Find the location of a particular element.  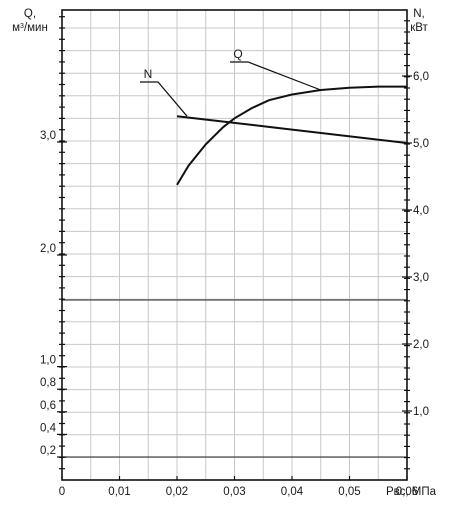

x-tick-labels: 0 0,01 0,02 0,03 0,04 0,05 0,06 is located at coordinates (238, 492).